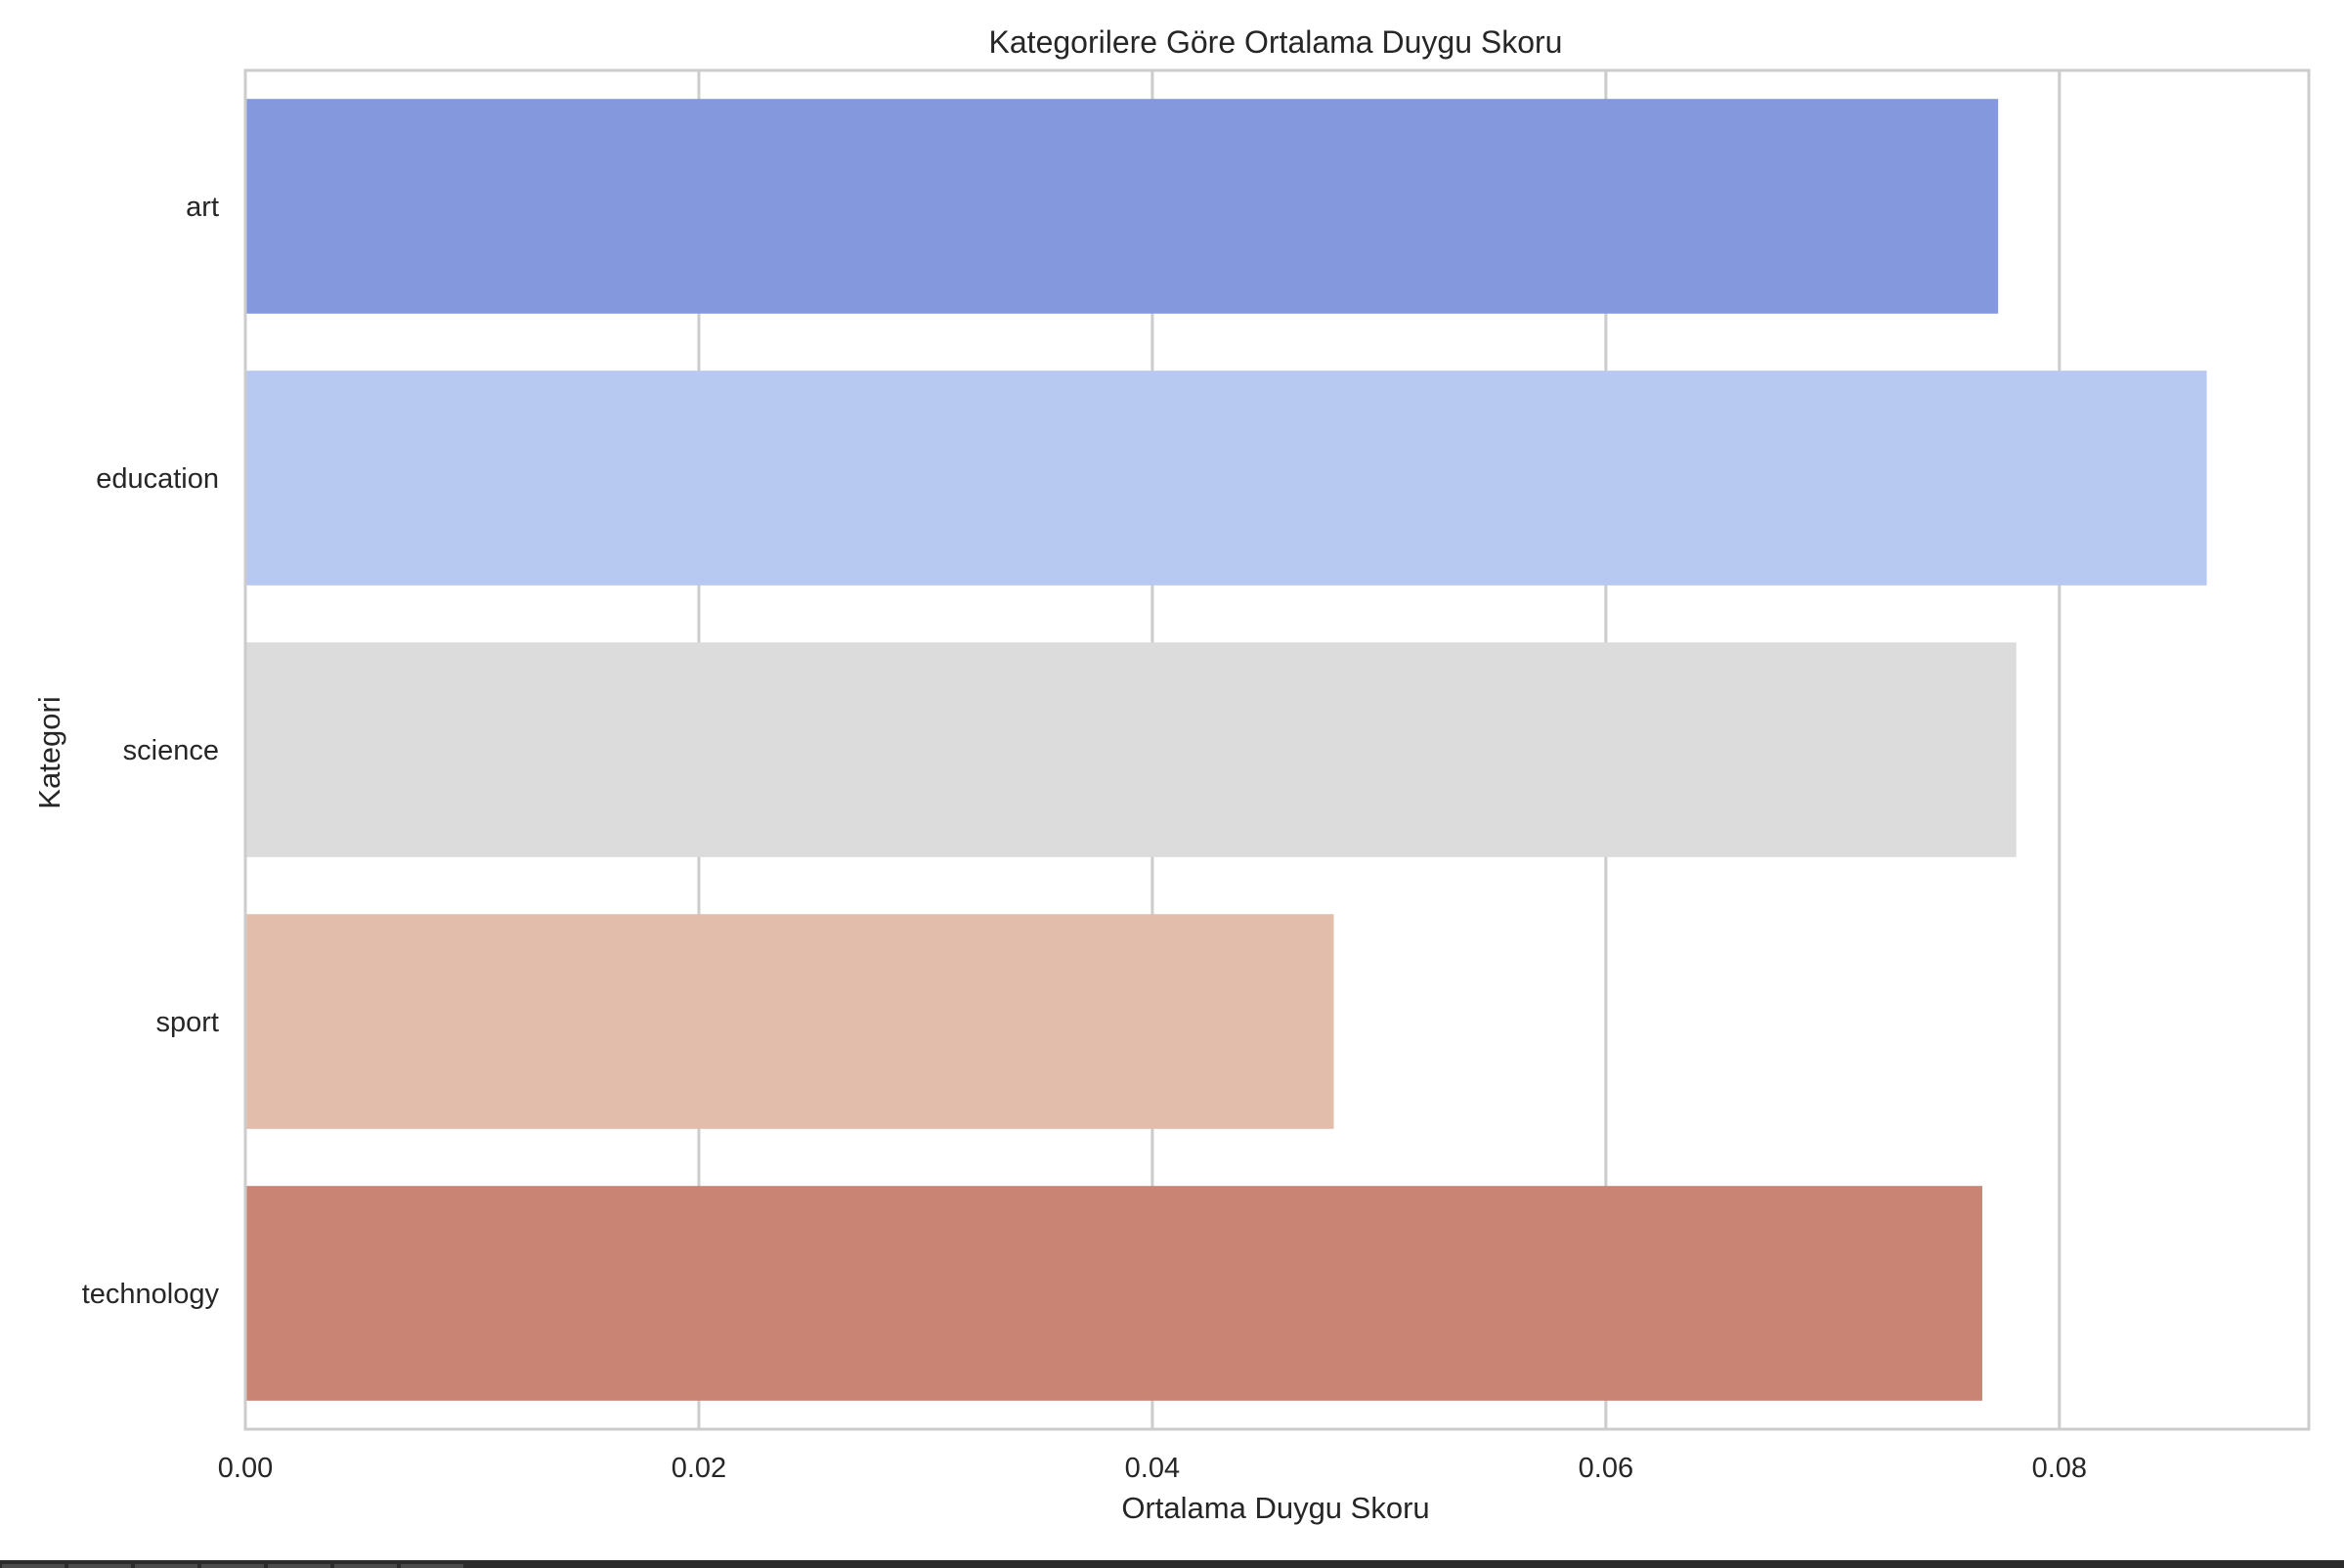 This screenshot has height=1568, width=2344. Describe the element at coordinates (1172, 1564) in the screenshot. I see `taskbar` at that location.